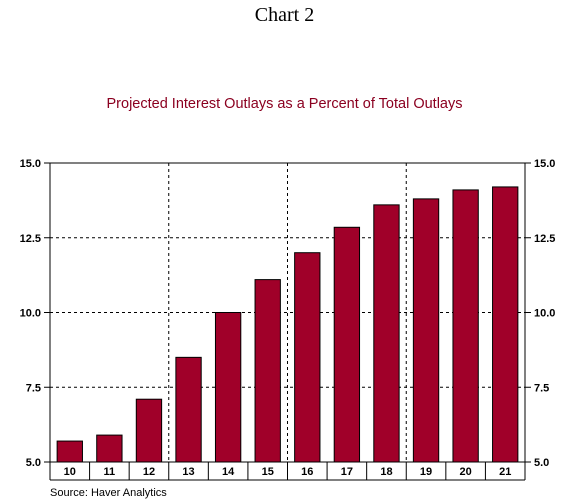  What do you see at coordinates (149, 472) in the screenshot?
I see `xtick-label: 12` at bounding box center [149, 472].